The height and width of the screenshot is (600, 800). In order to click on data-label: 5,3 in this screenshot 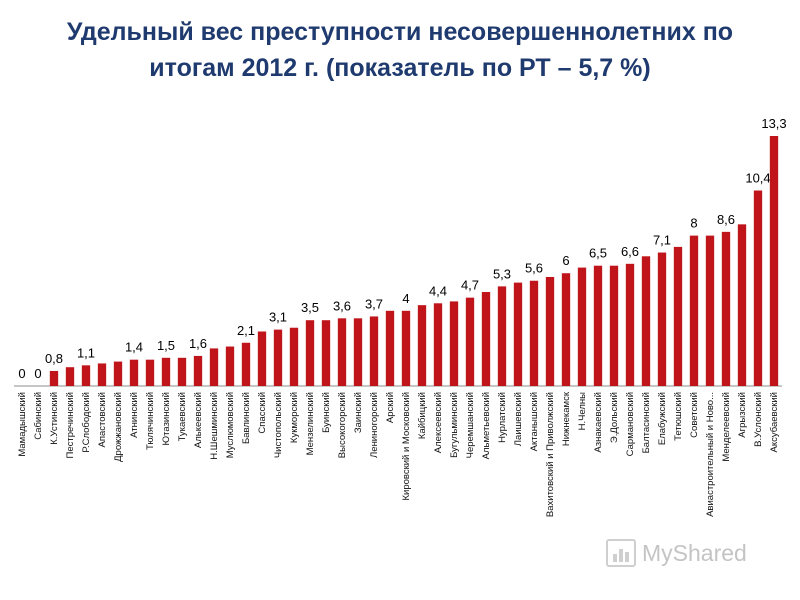, I will do `click(502, 273)`.